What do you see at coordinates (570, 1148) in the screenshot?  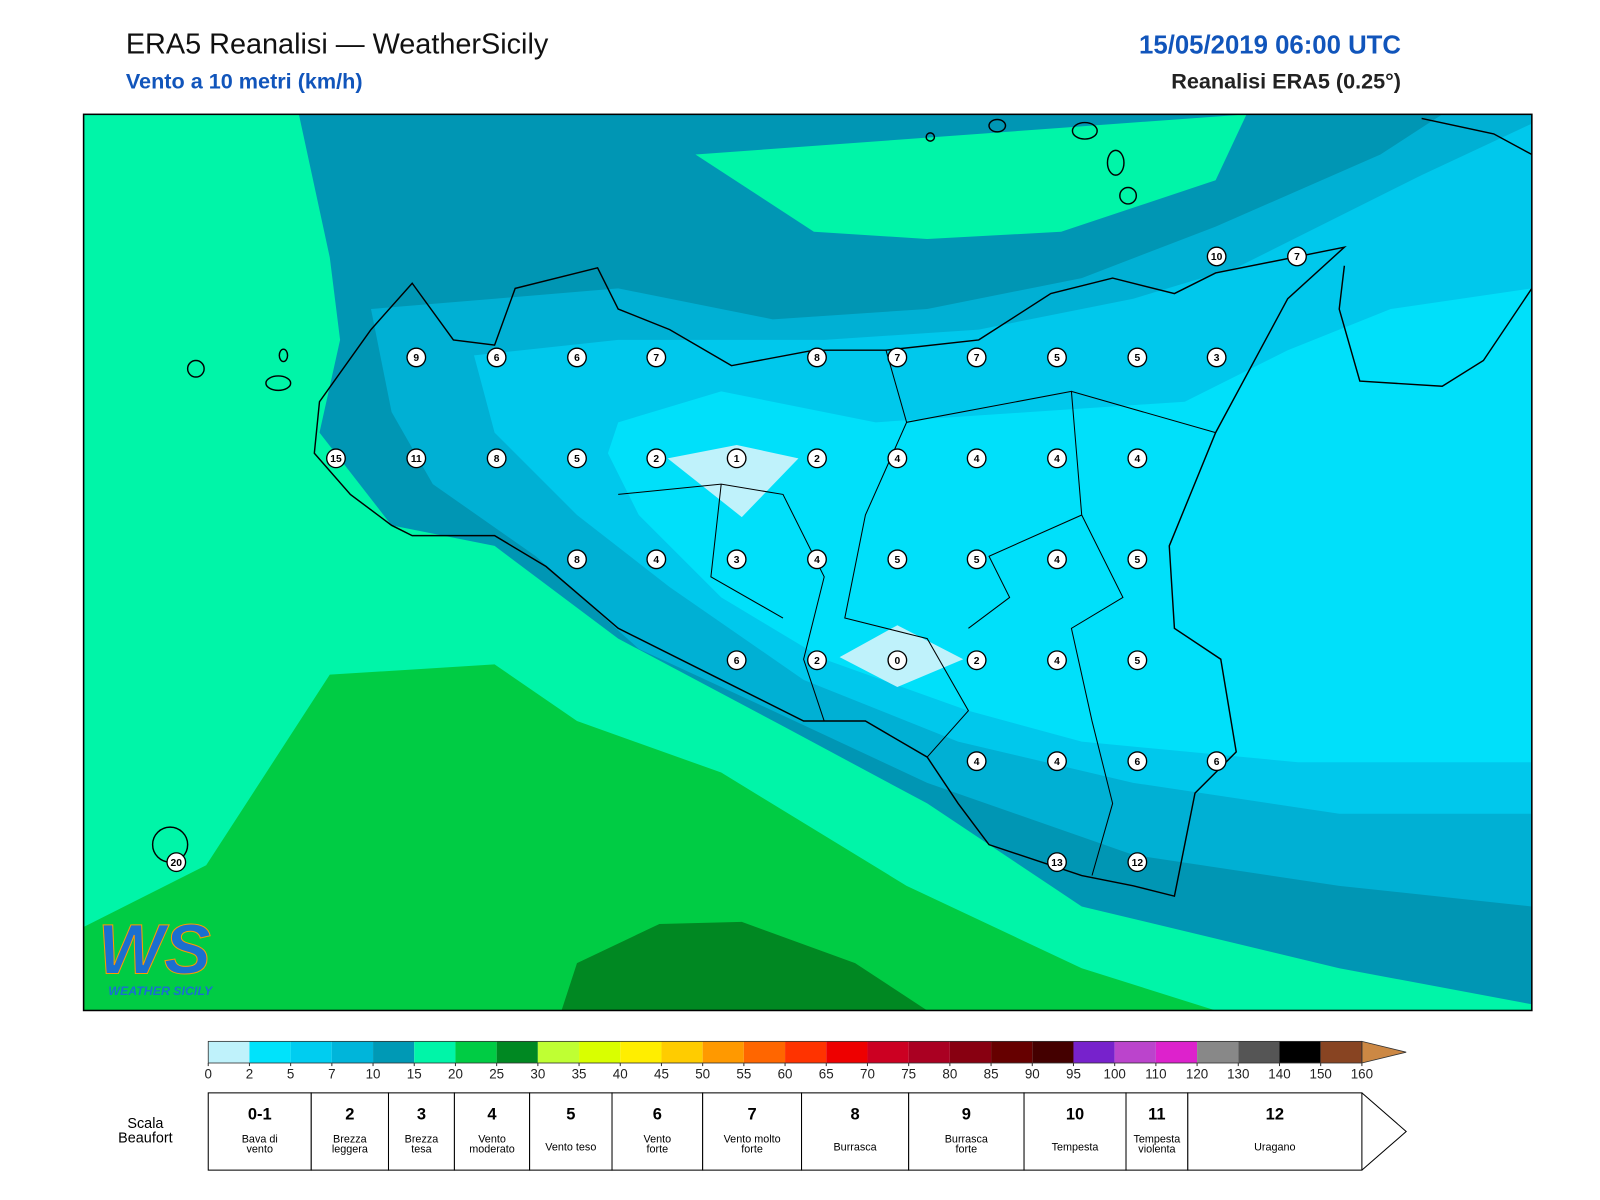 I see `beaufort-description: Vento teso` at bounding box center [570, 1148].